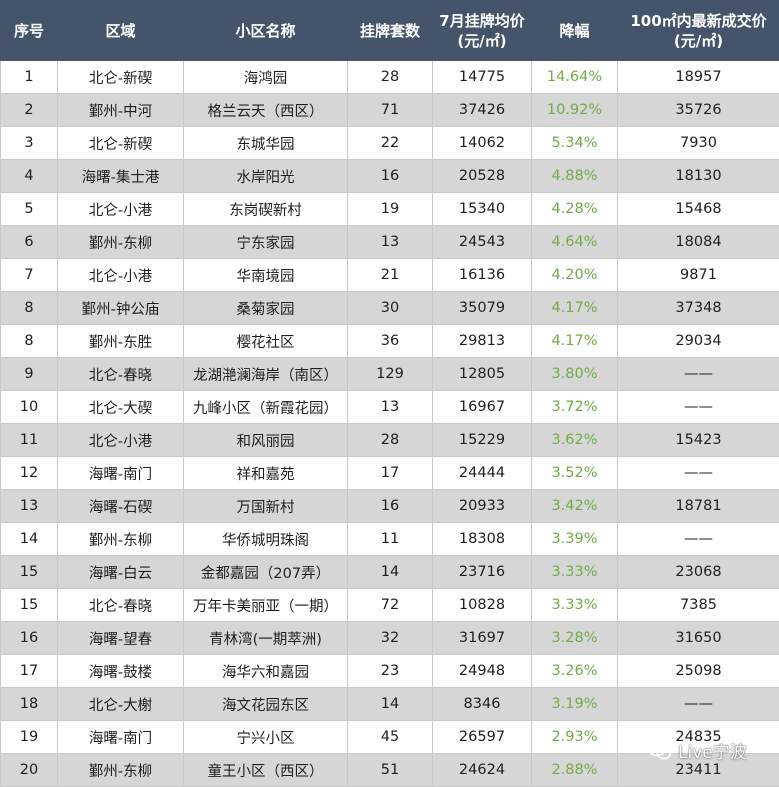 This screenshot has height=787, width=779. I want to click on cell-rank: 17, so click(29, 671).